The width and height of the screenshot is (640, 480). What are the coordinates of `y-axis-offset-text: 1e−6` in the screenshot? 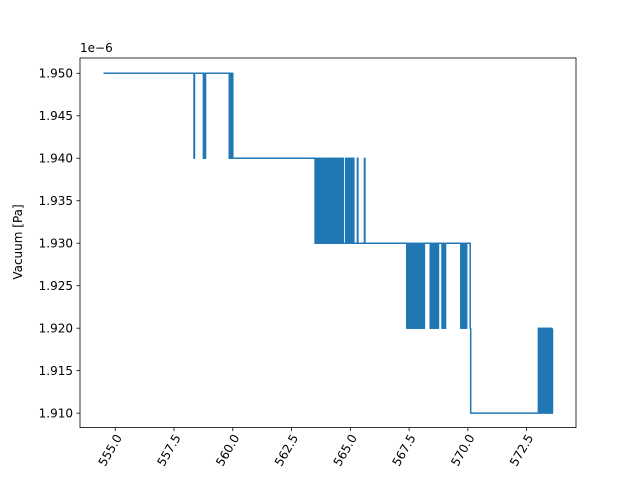 It's located at (96, 48).